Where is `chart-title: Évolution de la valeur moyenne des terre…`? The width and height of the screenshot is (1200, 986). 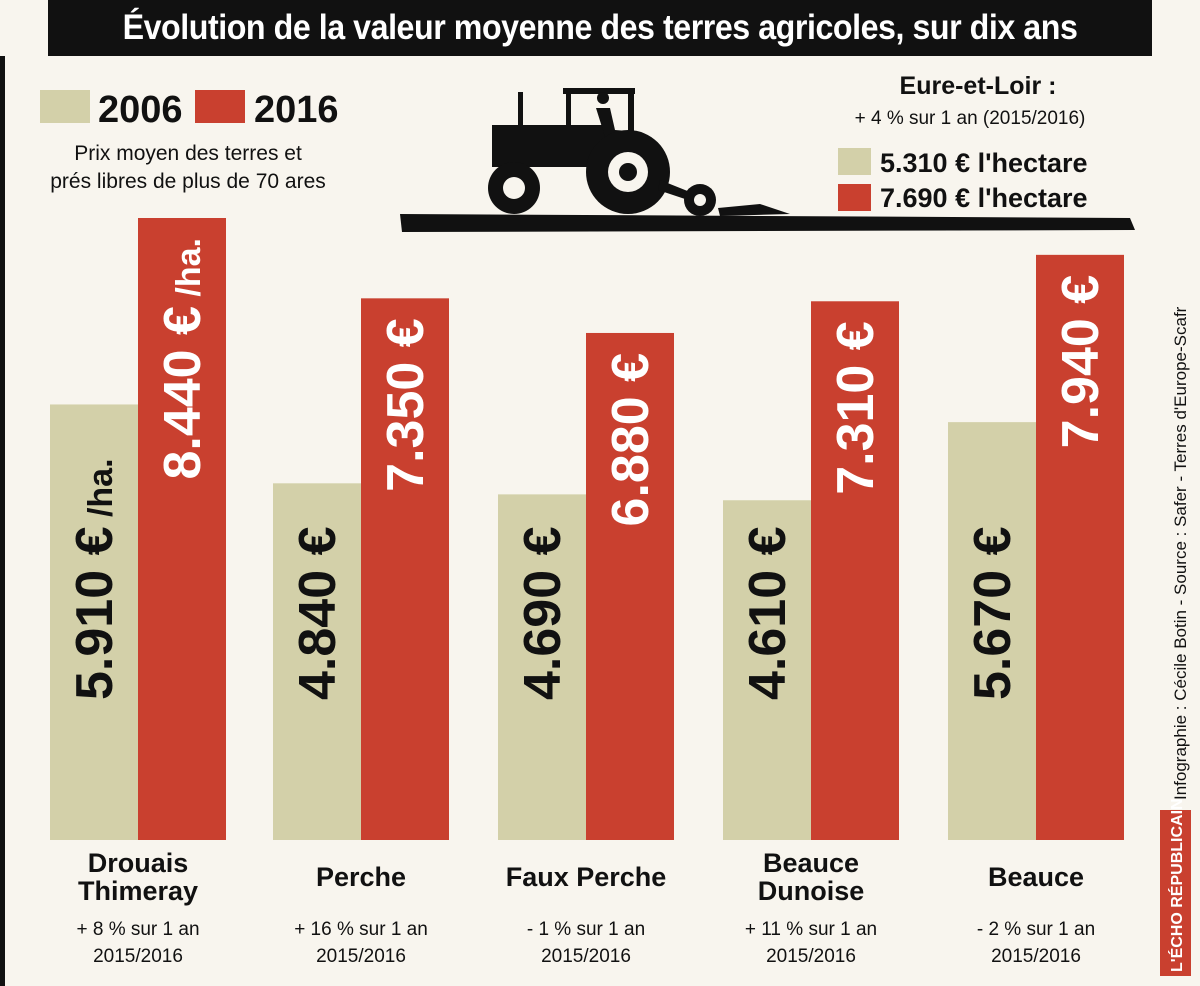
chart-title: Évolution de la valeur moyenne des terre… is located at coordinates (600, 28).